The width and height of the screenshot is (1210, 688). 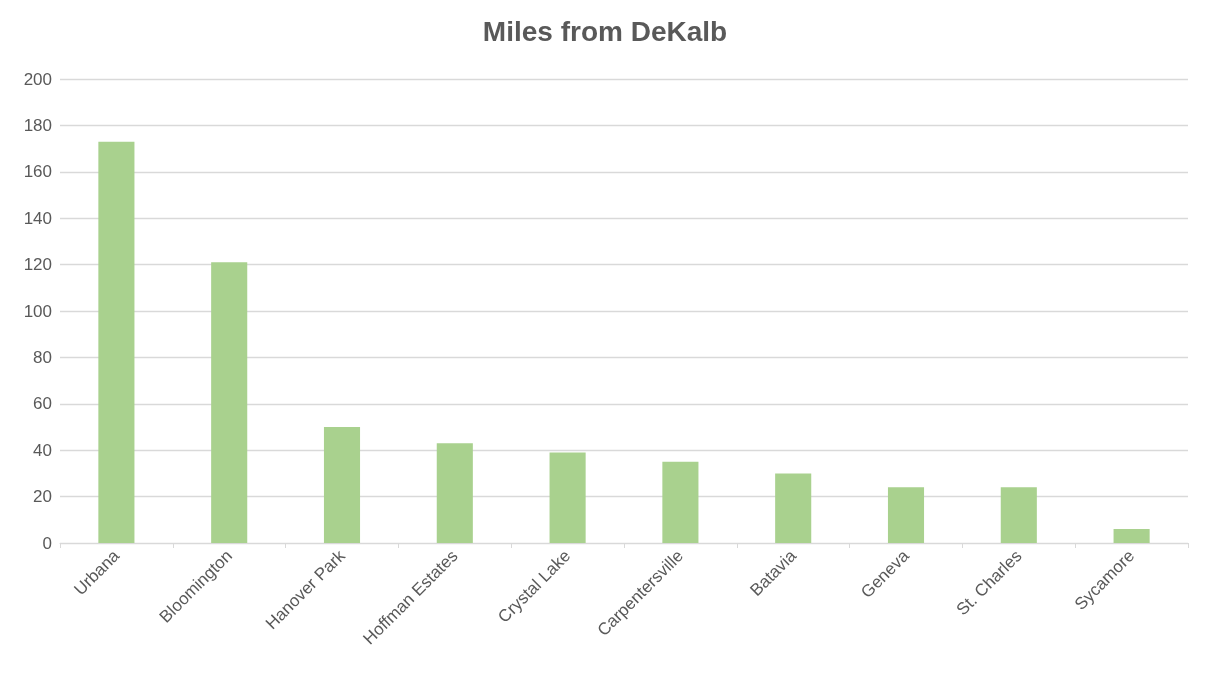 What do you see at coordinates (605, 31) in the screenshot?
I see `chart-title: Miles from DeKalb` at bounding box center [605, 31].